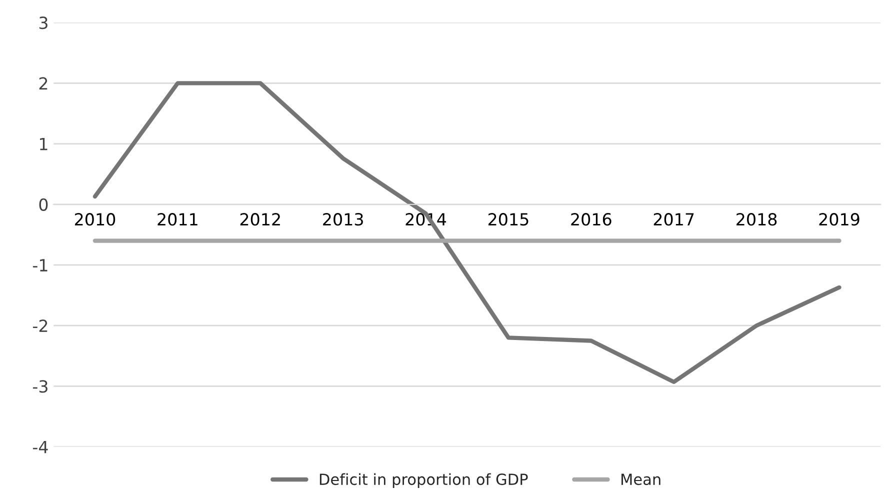  What do you see at coordinates (508, 219) in the screenshot?
I see `x-tick-label: 2015` at bounding box center [508, 219].